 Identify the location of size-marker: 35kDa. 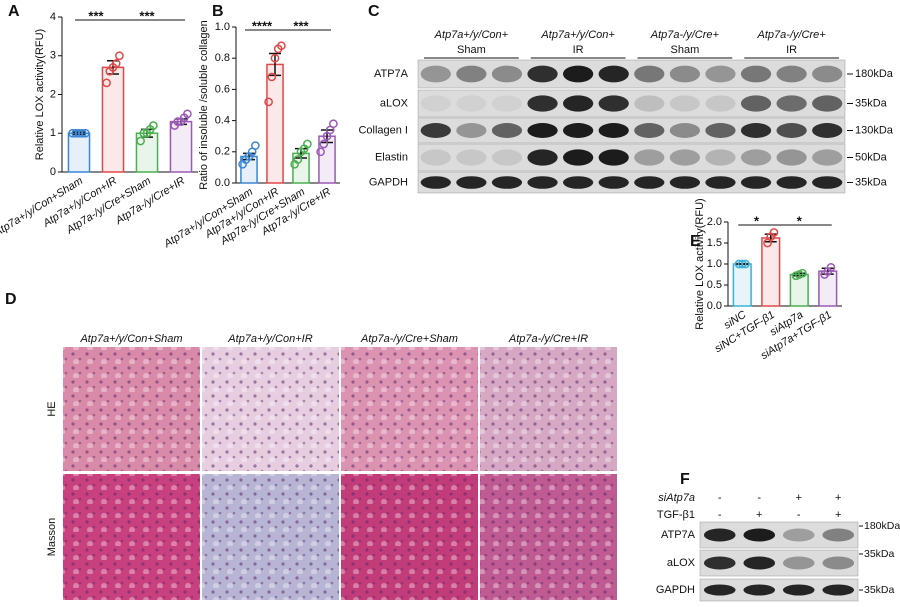
(879, 590).